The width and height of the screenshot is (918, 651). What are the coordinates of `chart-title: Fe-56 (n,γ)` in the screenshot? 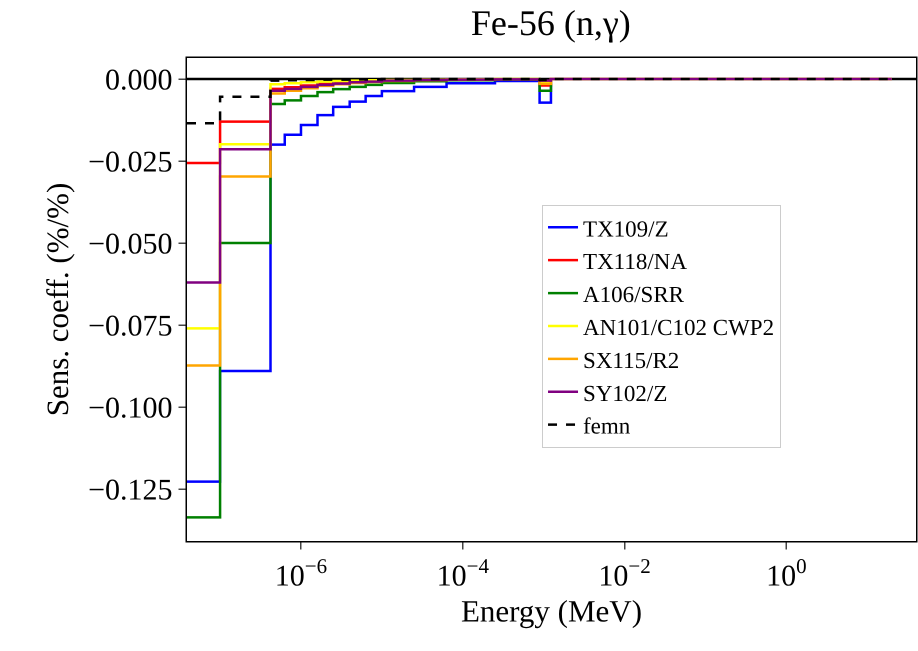 It's located at (550, 22).